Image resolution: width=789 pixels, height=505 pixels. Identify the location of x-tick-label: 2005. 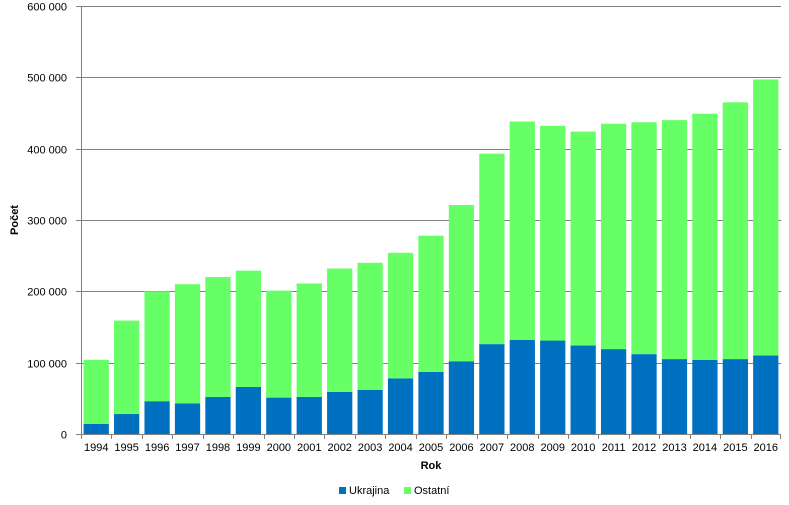
(431, 448).